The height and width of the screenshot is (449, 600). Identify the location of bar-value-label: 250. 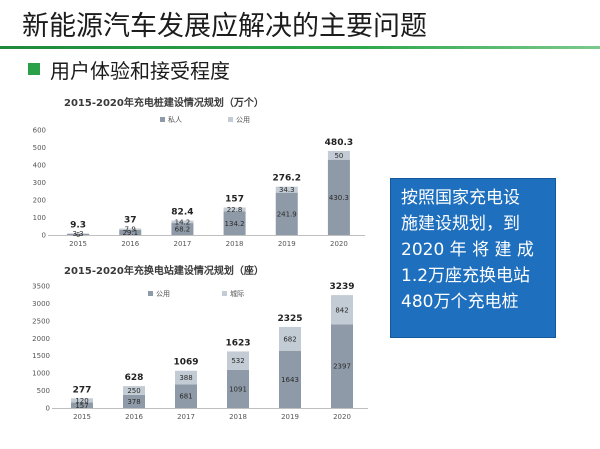
(133, 391).